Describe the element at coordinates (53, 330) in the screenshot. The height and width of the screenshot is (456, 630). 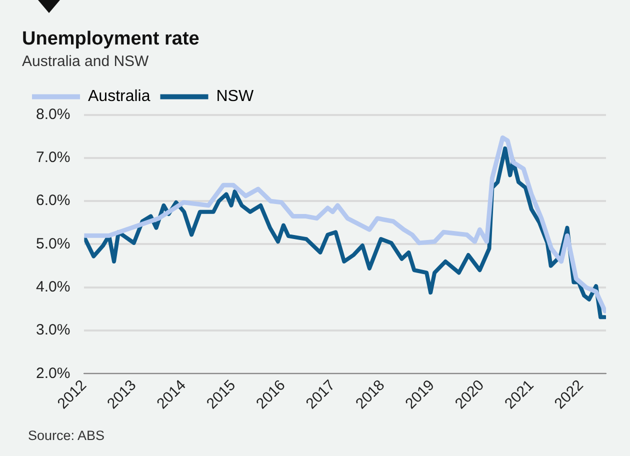
I see `y-tick-label: 3.0%` at that location.